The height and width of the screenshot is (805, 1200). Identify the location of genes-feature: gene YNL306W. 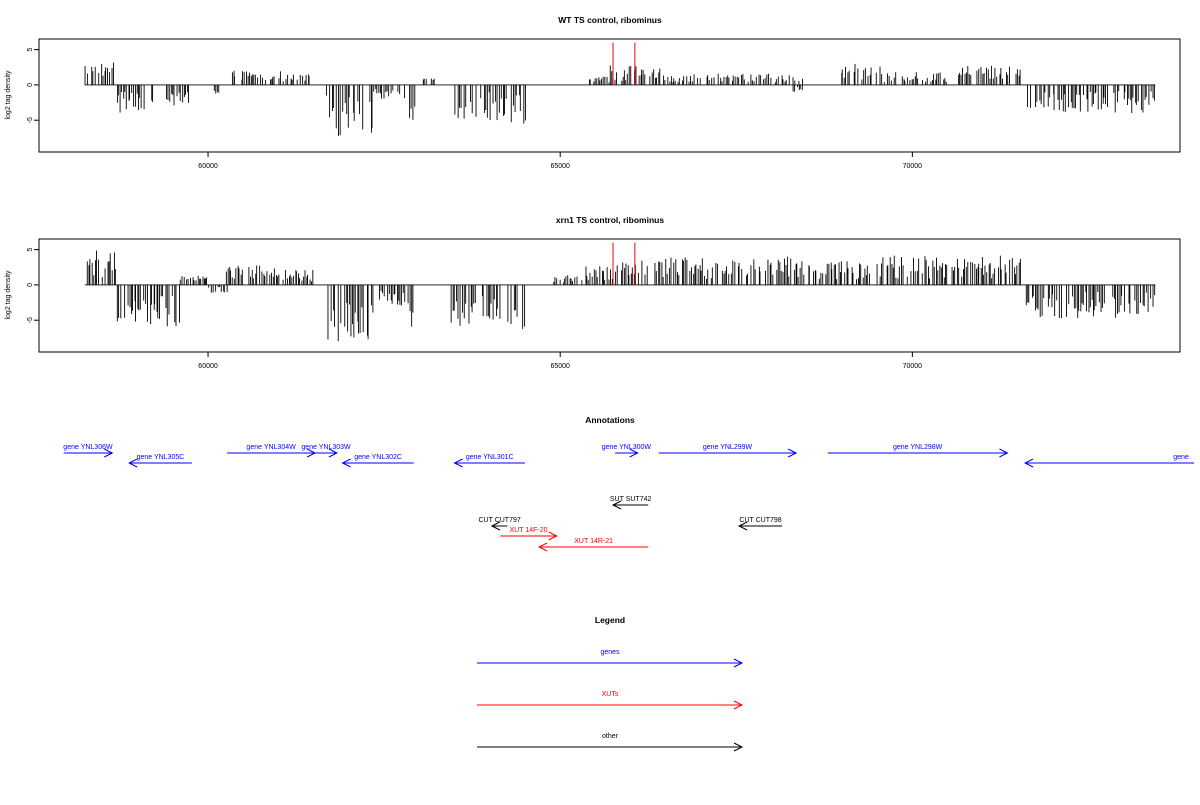
(88, 451).